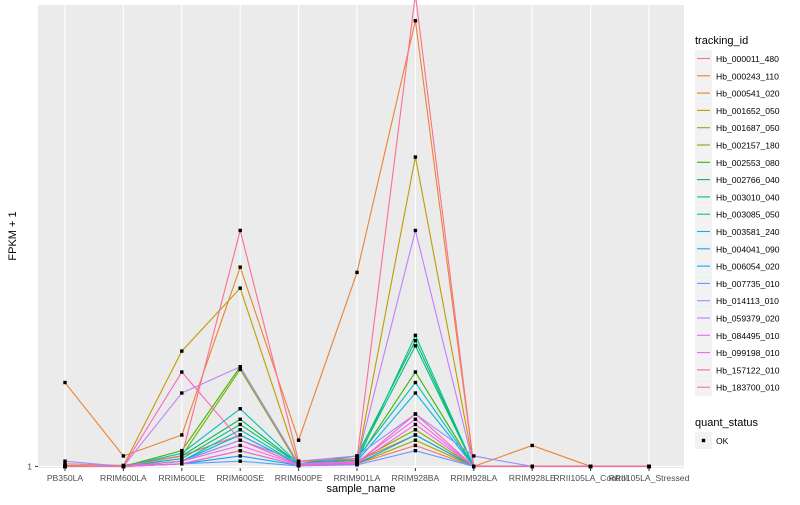 This screenshot has height=505, width=800. What do you see at coordinates (703, 440) in the screenshot?
I see `legend-point-key` at bounding box center [703, 440].